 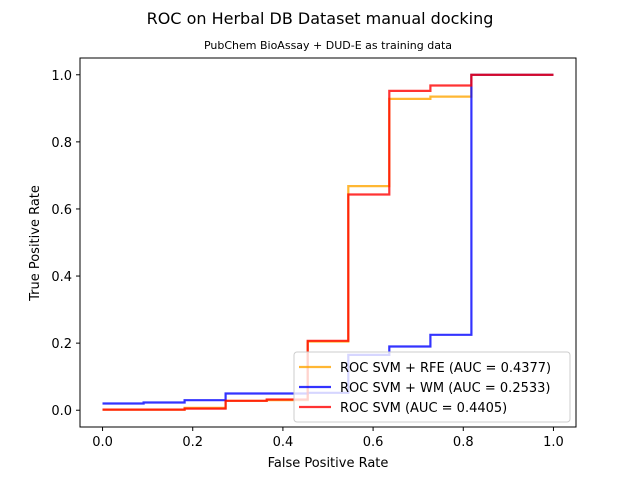 What do you see at coordinates (373, 442) in the screenshot?
I see `x-tick-label: 0.6` at bounding box center [373, 442].